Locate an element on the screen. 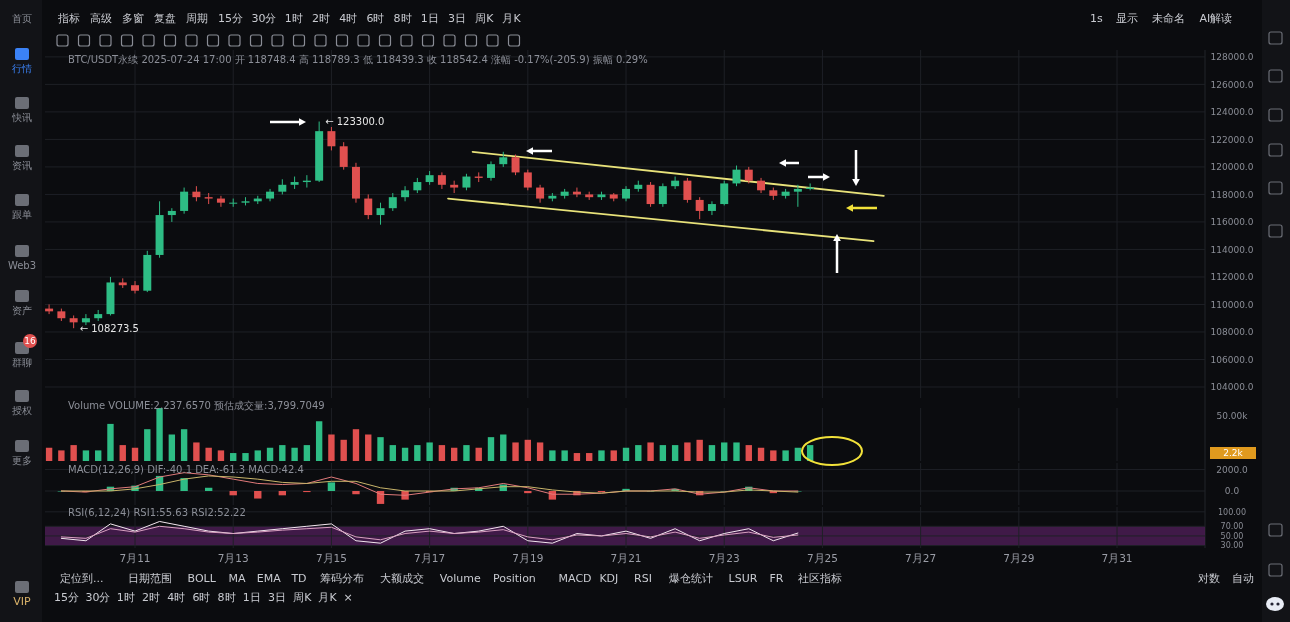 This screenshot has height=622, width=1290. text: 社区指标 is located at coordinates (819, 578).